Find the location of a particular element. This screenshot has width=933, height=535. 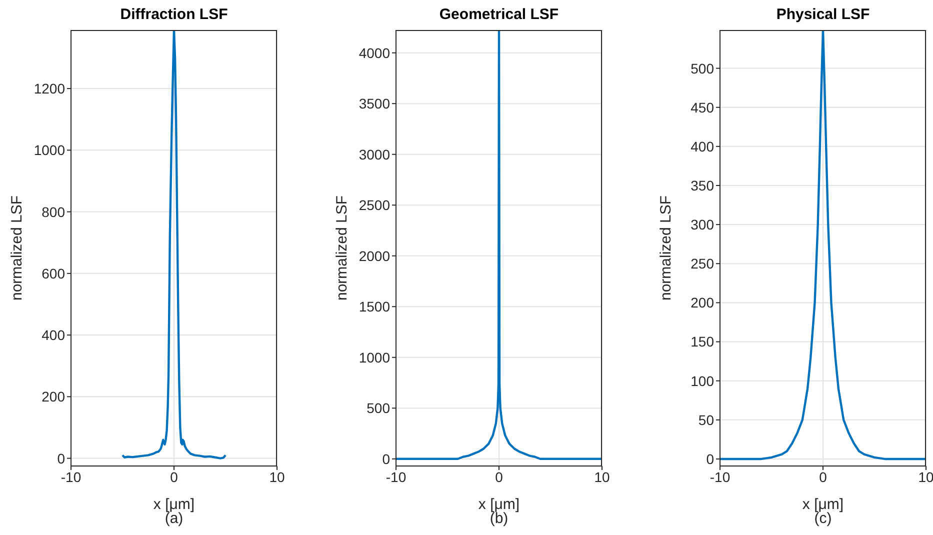

y-tick-label: 350 is located at coordinates (702, 185).